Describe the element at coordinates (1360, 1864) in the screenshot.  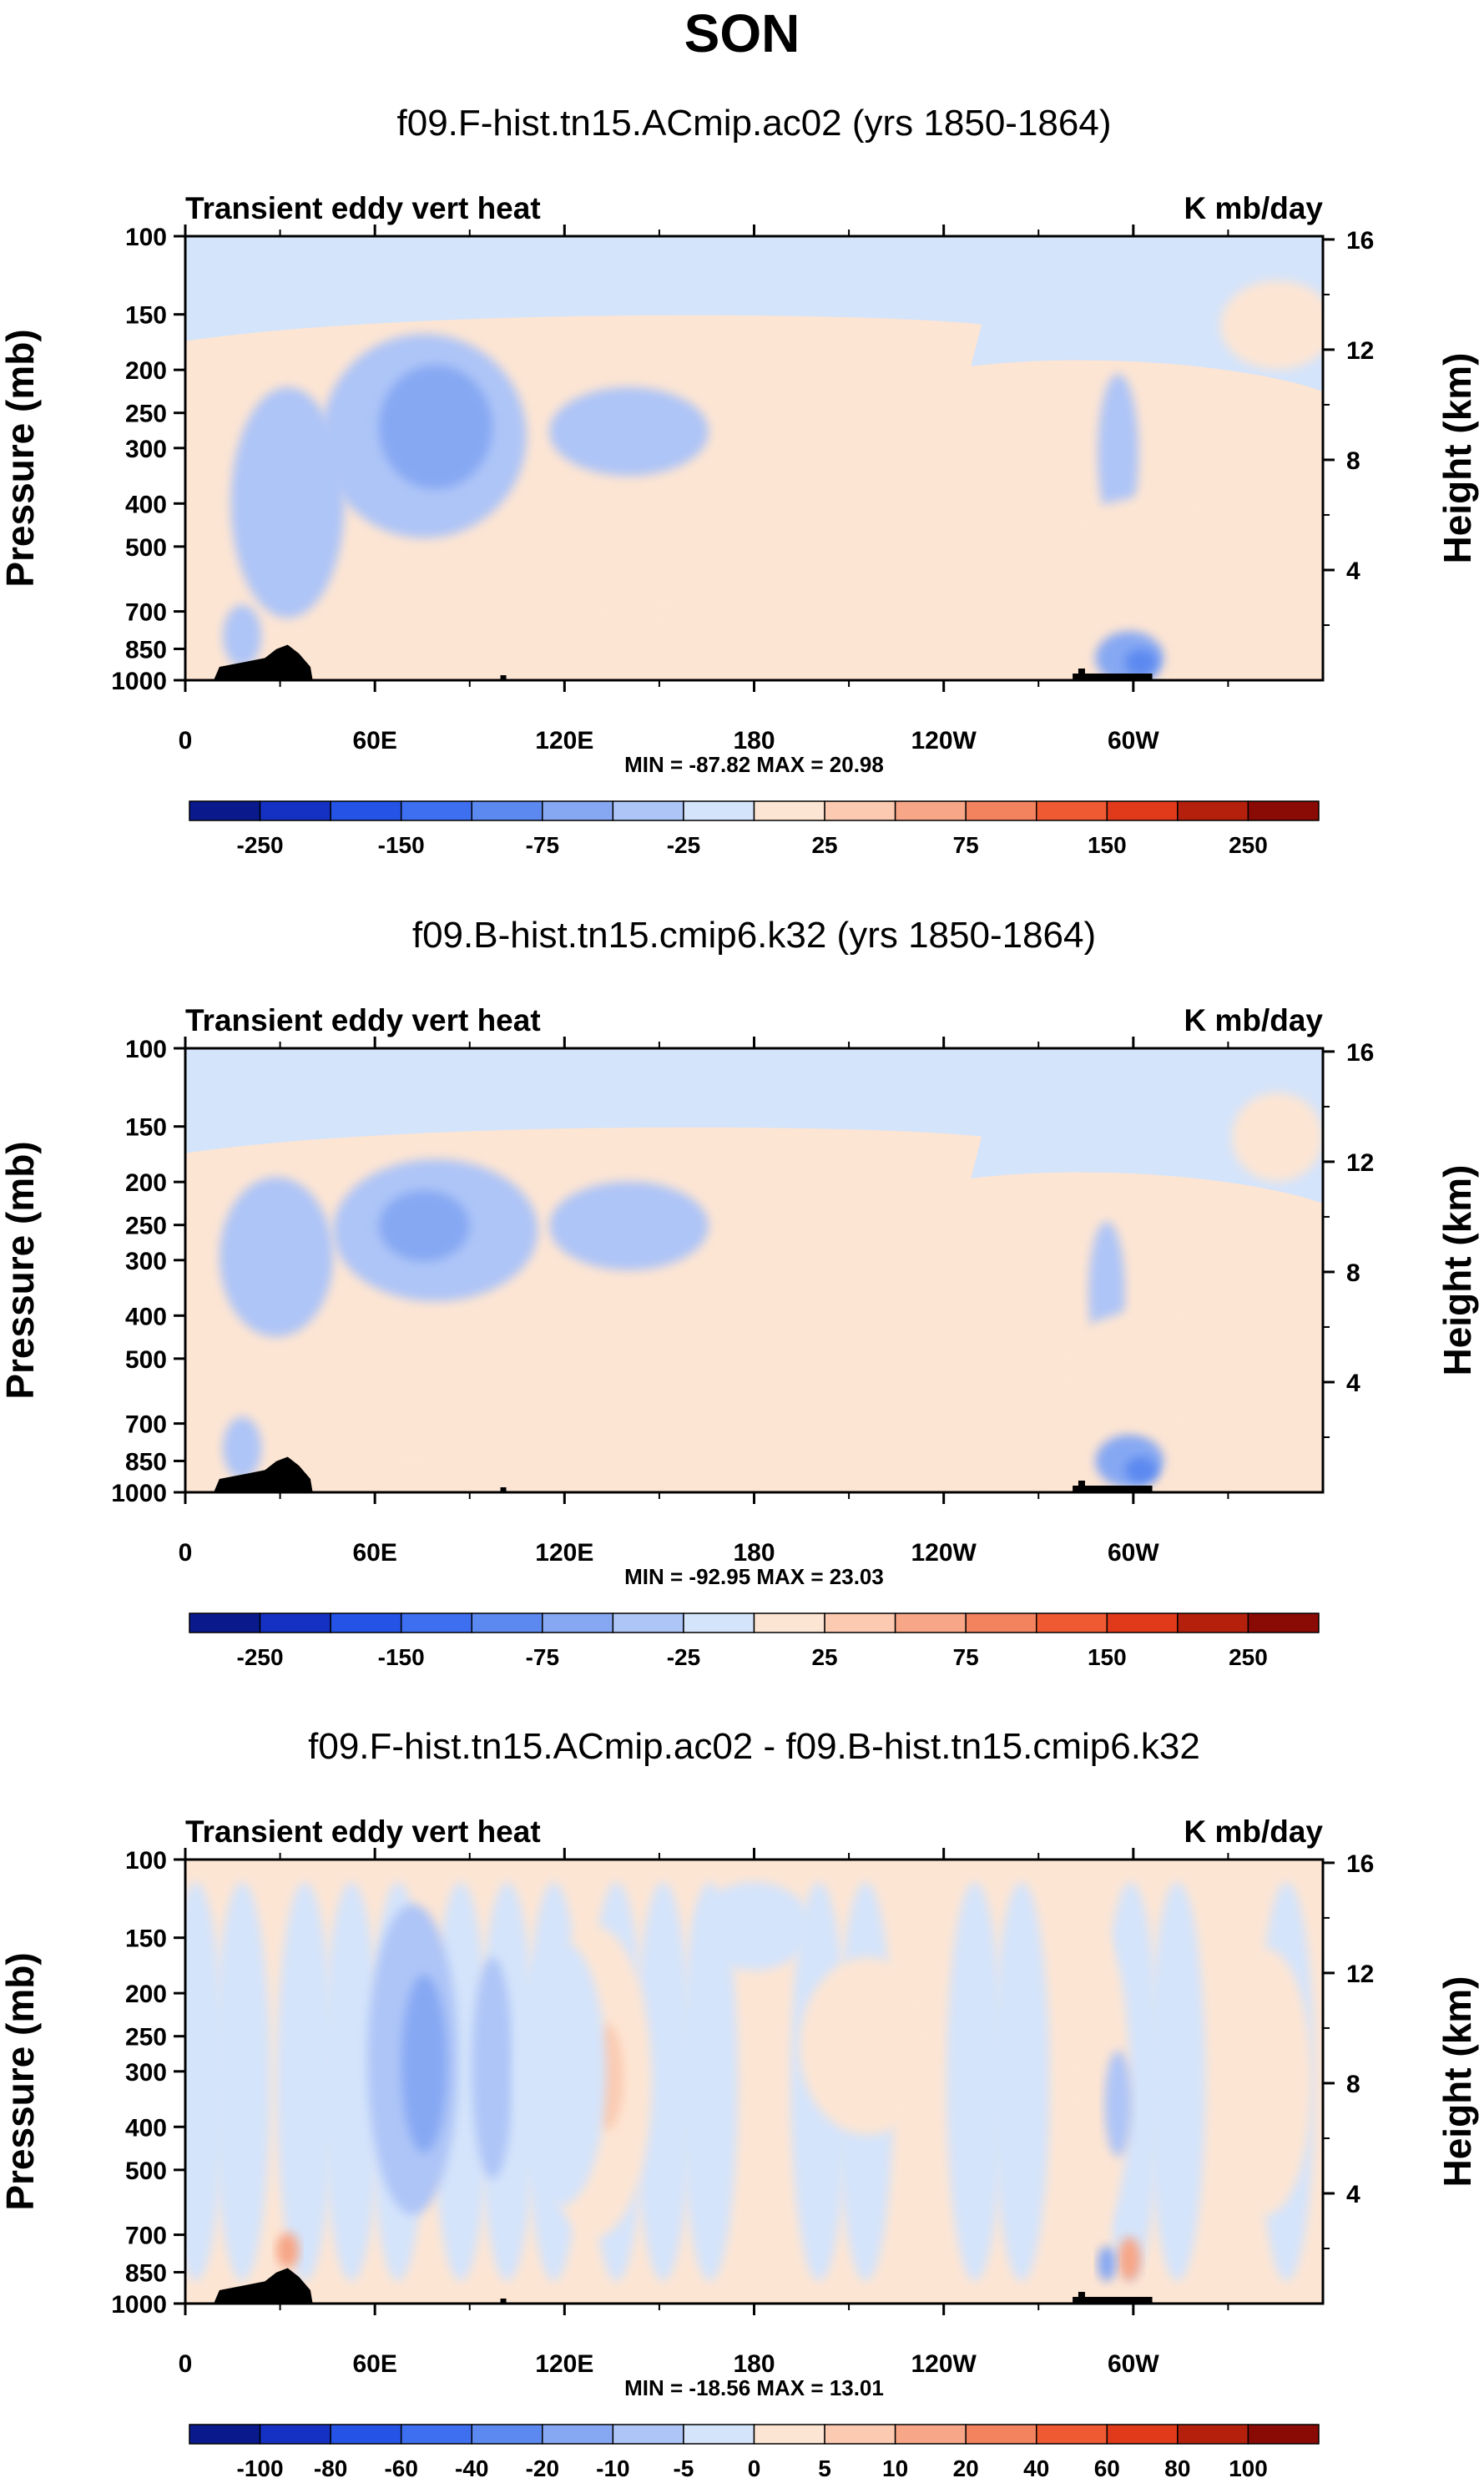
I see `y-right-tick-label: 16` at that location.